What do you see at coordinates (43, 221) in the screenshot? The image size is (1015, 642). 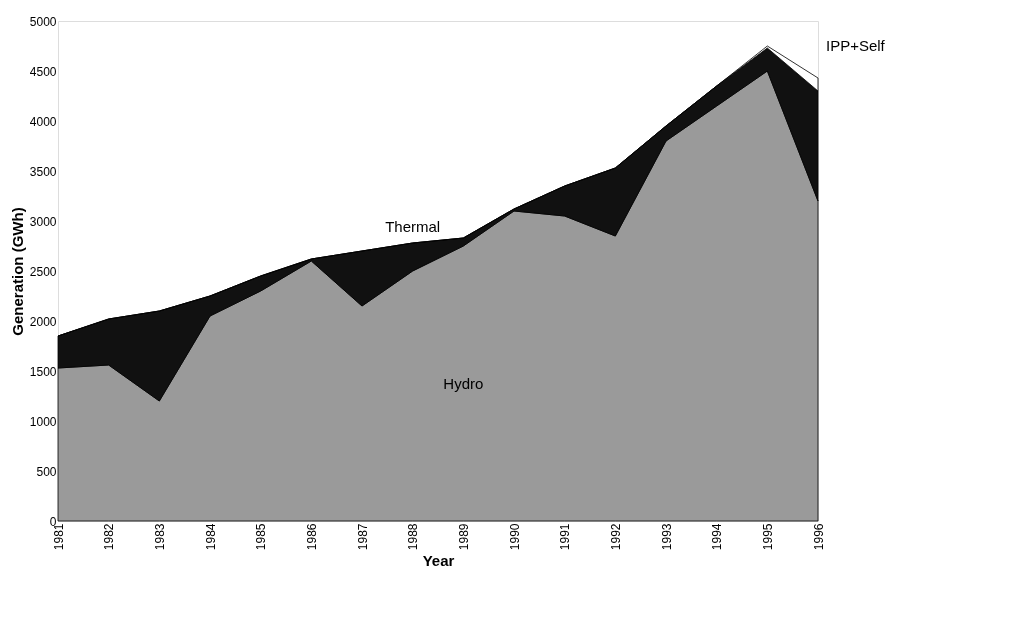 I see `y-tick-label: 3000` at bounding box center [43, 221].